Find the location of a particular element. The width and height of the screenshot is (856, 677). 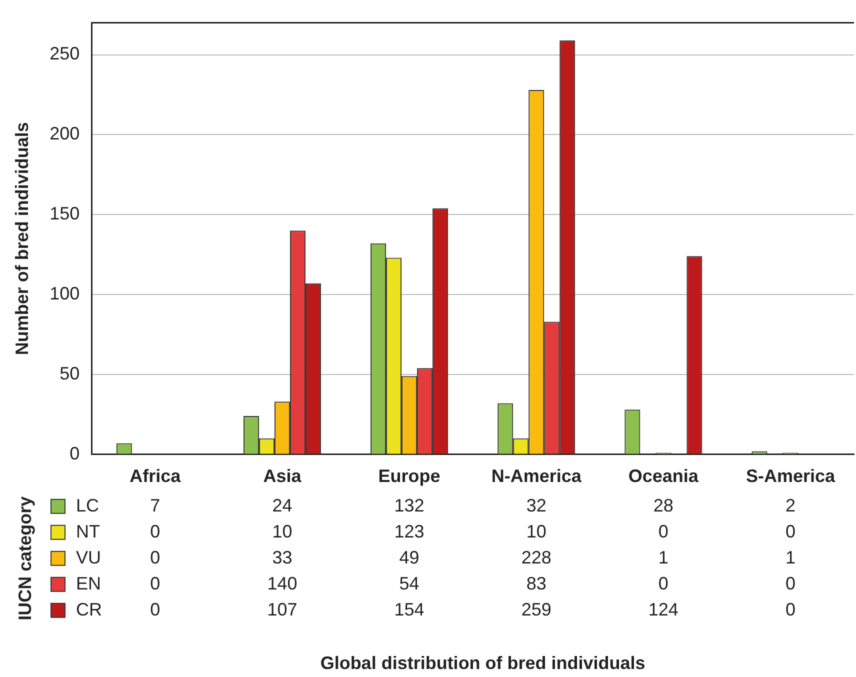

y-axis-title: Number of bred individuals is located at coordinates (22, 239).